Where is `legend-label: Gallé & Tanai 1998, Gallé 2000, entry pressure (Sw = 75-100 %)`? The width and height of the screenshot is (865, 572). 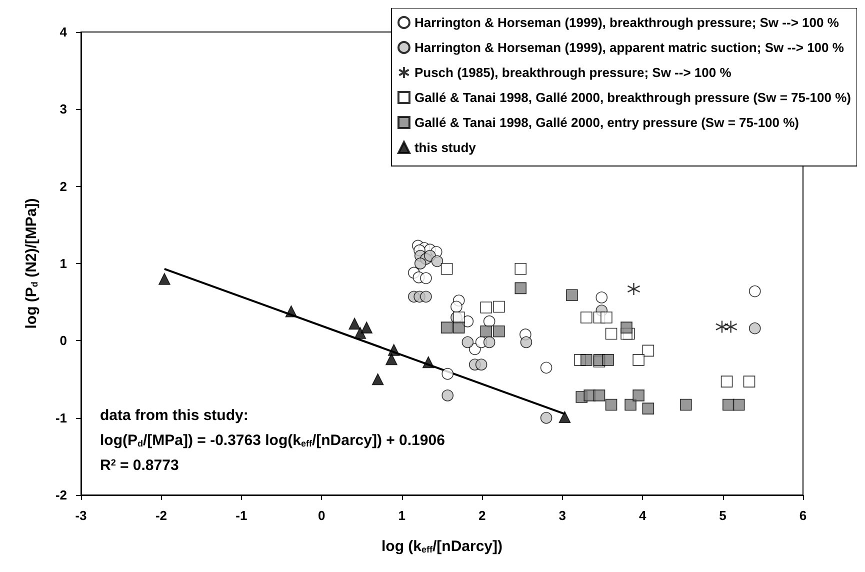
legend-label: Gallé & Tanai 1998, Gallé 2000, entry pressure (Sw = 75-100 %) is located at coordinates (607, 122).